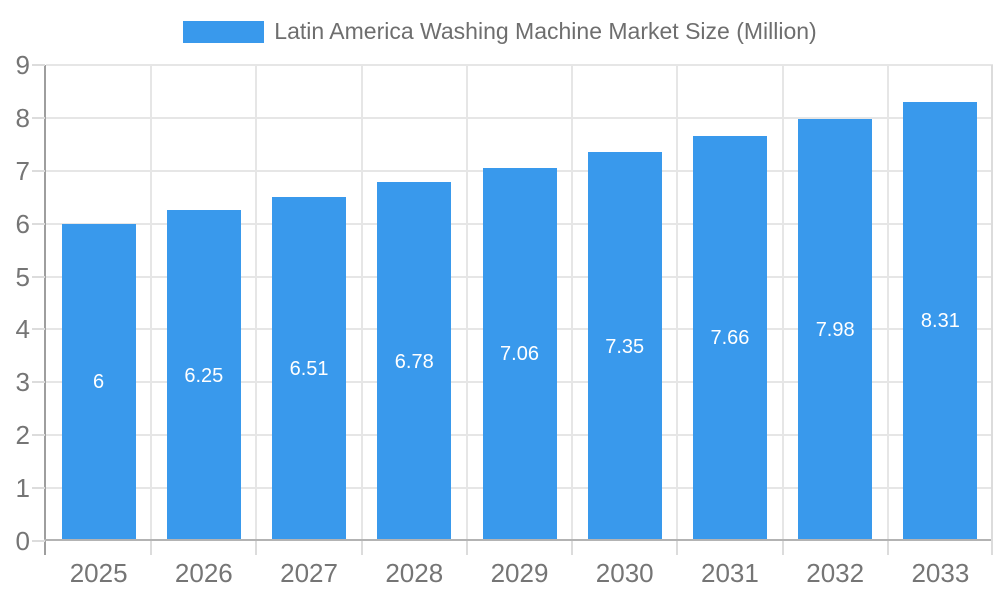 Image resolution: width=1000 pixels, height=600 pixels. What do you see at coordinates (940, 573) in the screenshot?
I see `x-axis-label: 2033` at bounding box center [940, 573].